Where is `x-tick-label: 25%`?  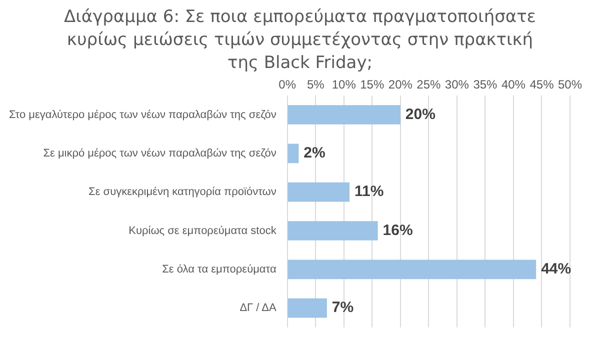 x-tick-label: 25% is located at coordinates (429, 85).